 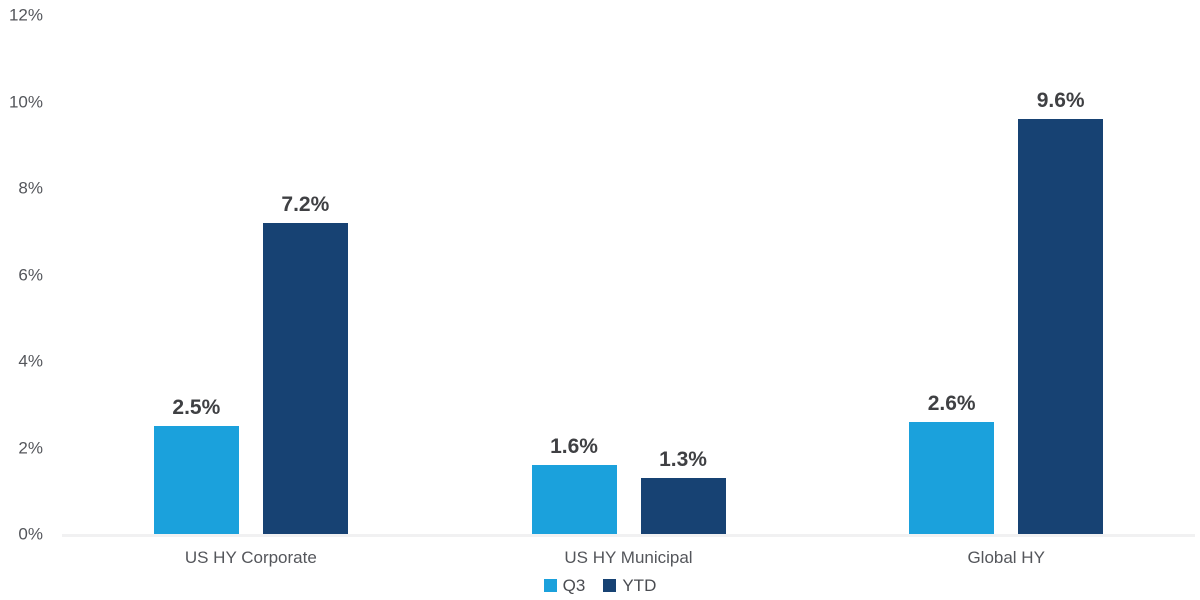 I want to click on x-axis-labels: US HY Corporate US HY Municipal Global HY, so click(x=628, y=558).